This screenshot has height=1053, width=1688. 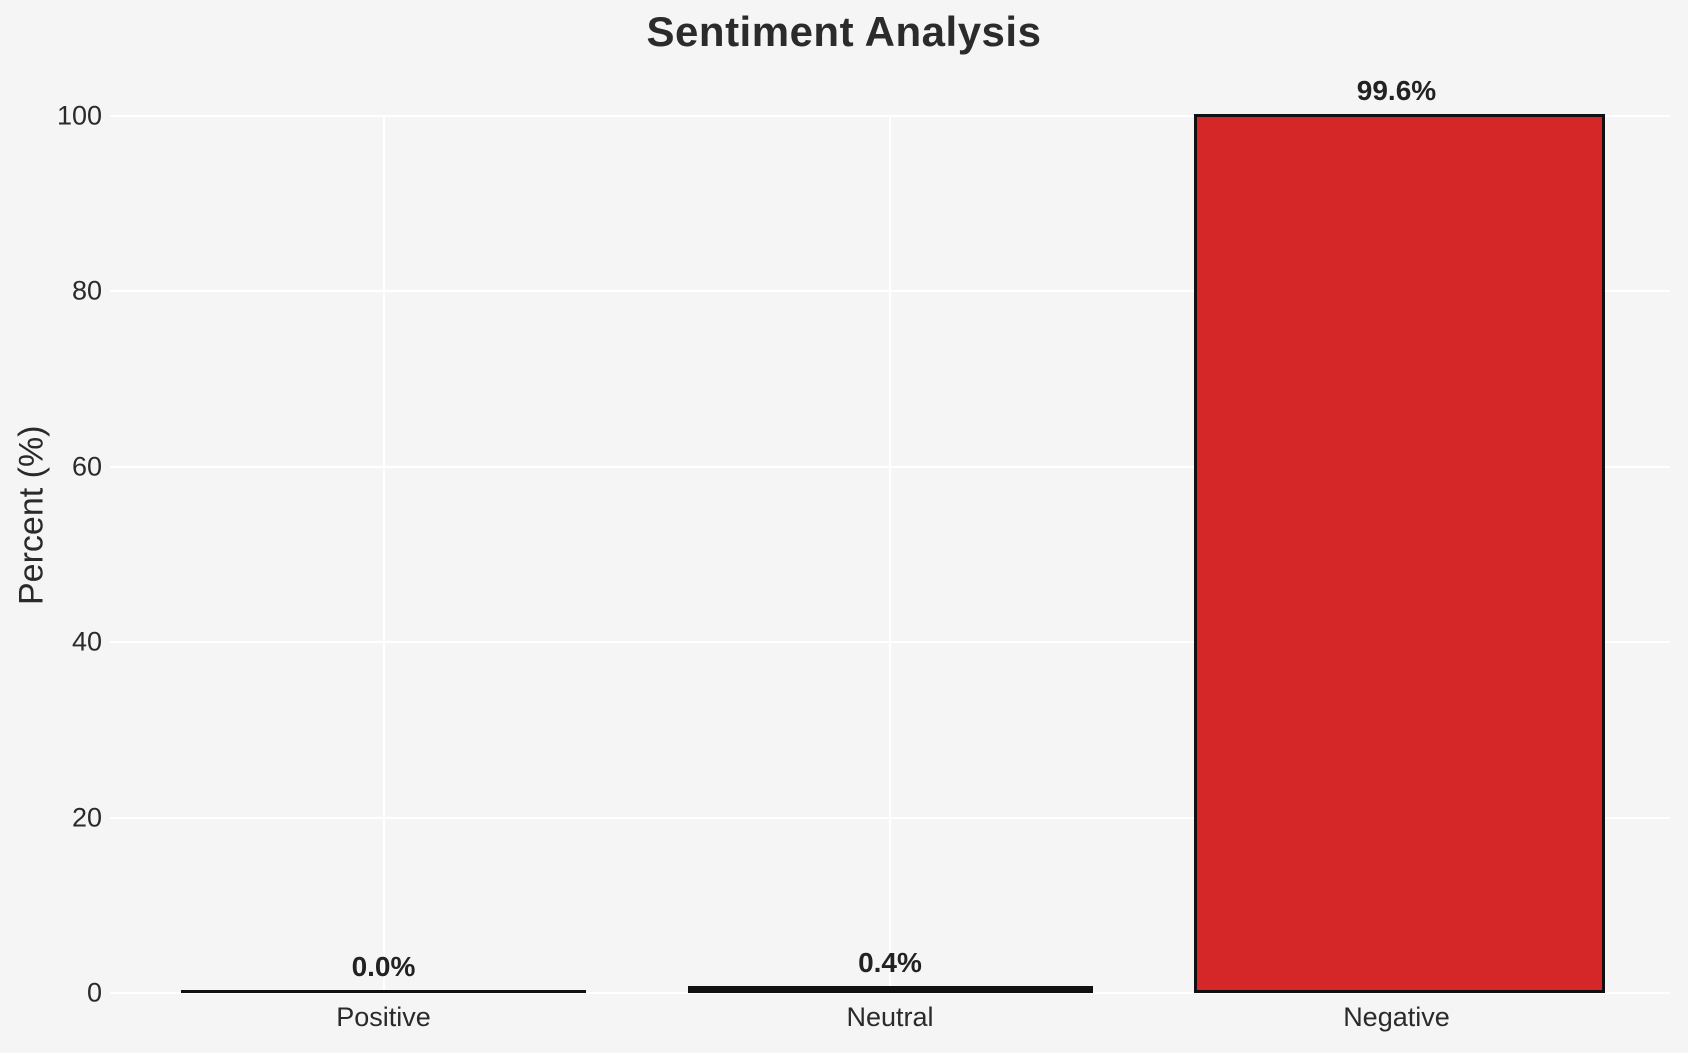 I want to click on y-tick-label-0: 0, so click(x=94, y=992).